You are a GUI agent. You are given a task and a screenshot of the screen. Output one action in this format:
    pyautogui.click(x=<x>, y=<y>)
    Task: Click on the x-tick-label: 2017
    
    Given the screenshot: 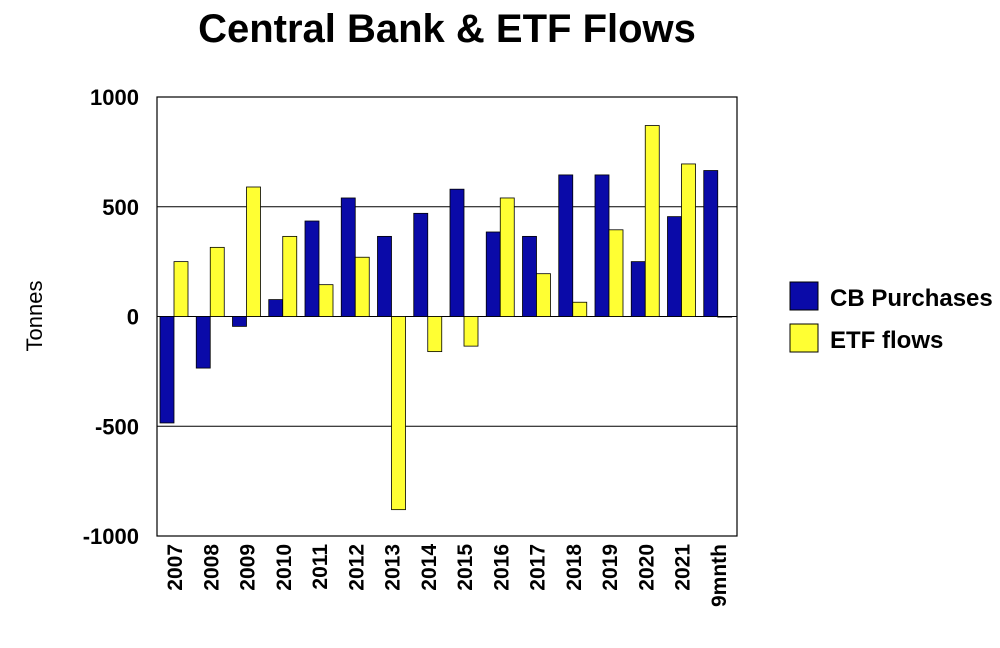 What is the action you would take?
    pyautogui.click(x=538, y=567)
    